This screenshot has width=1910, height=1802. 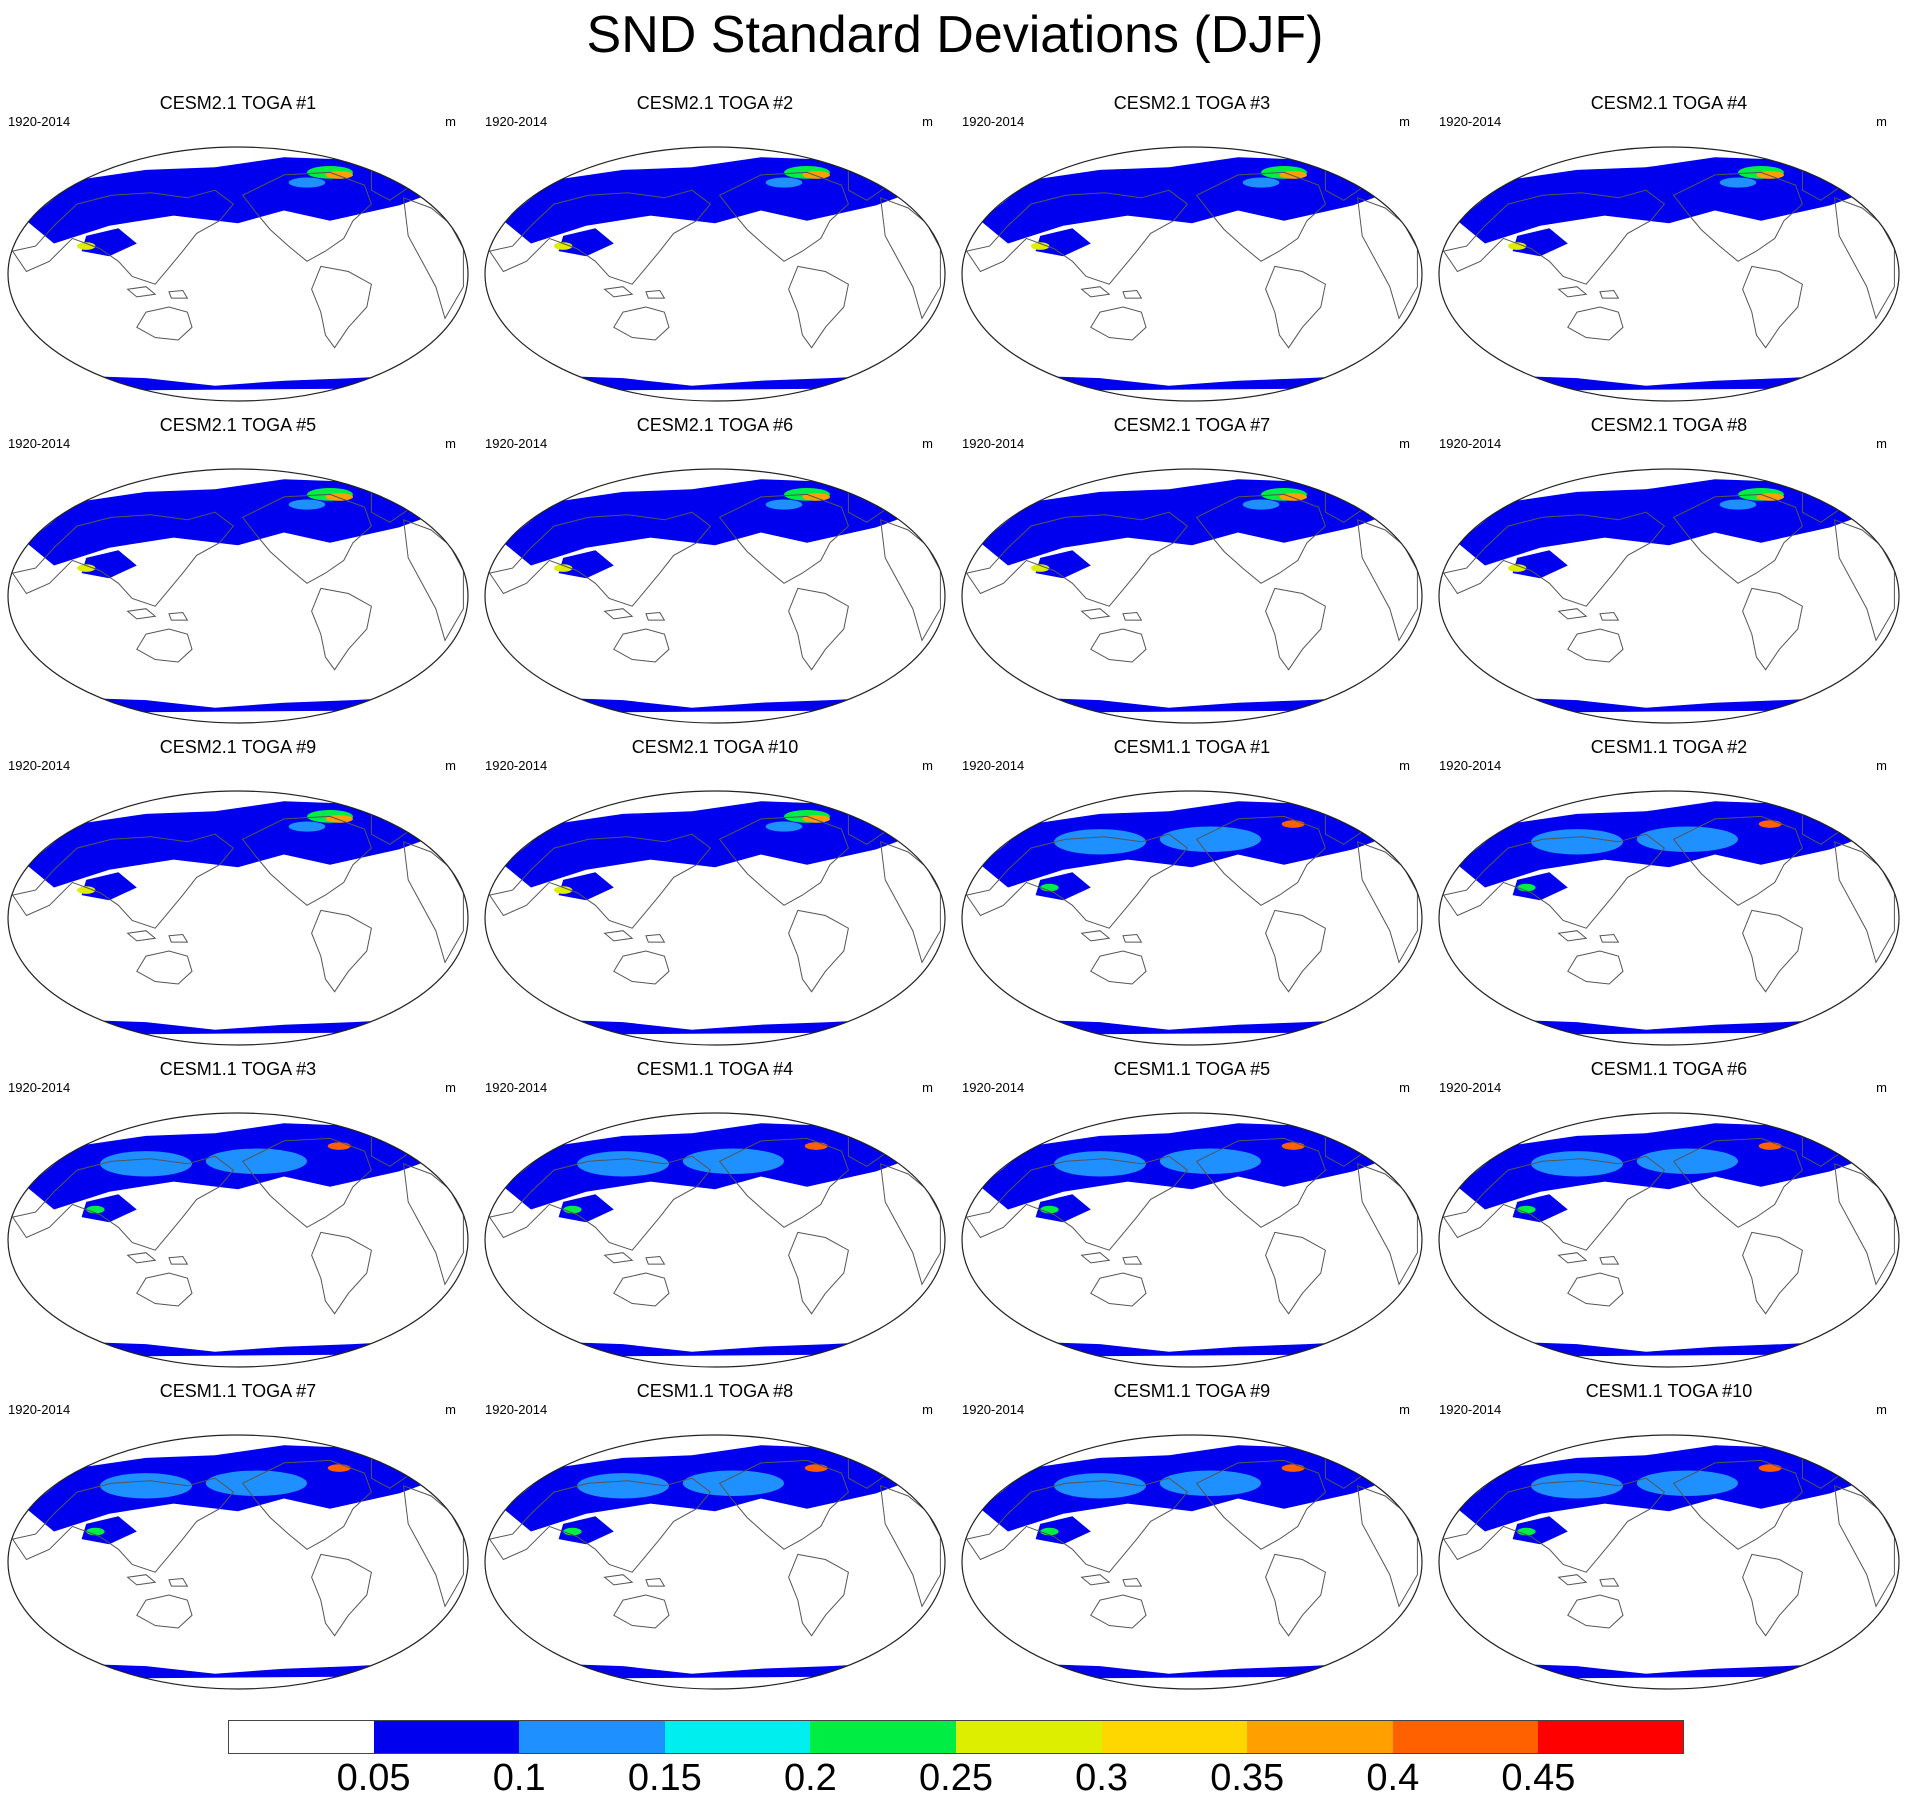 What do you see at coordinates (810, 1778) in the screenshot?
I see `colorbar-label: 0.2` at bounding box center [810, 1778].